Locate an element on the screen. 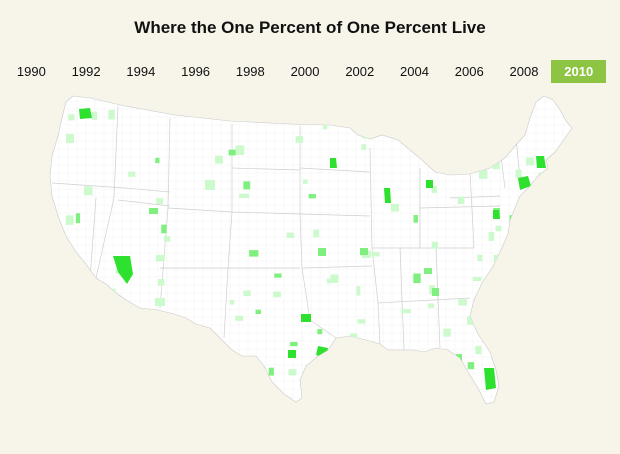 This screenshot has width=620, height=454. year-button-2002: 2002 is located at coordinates (360, 71).